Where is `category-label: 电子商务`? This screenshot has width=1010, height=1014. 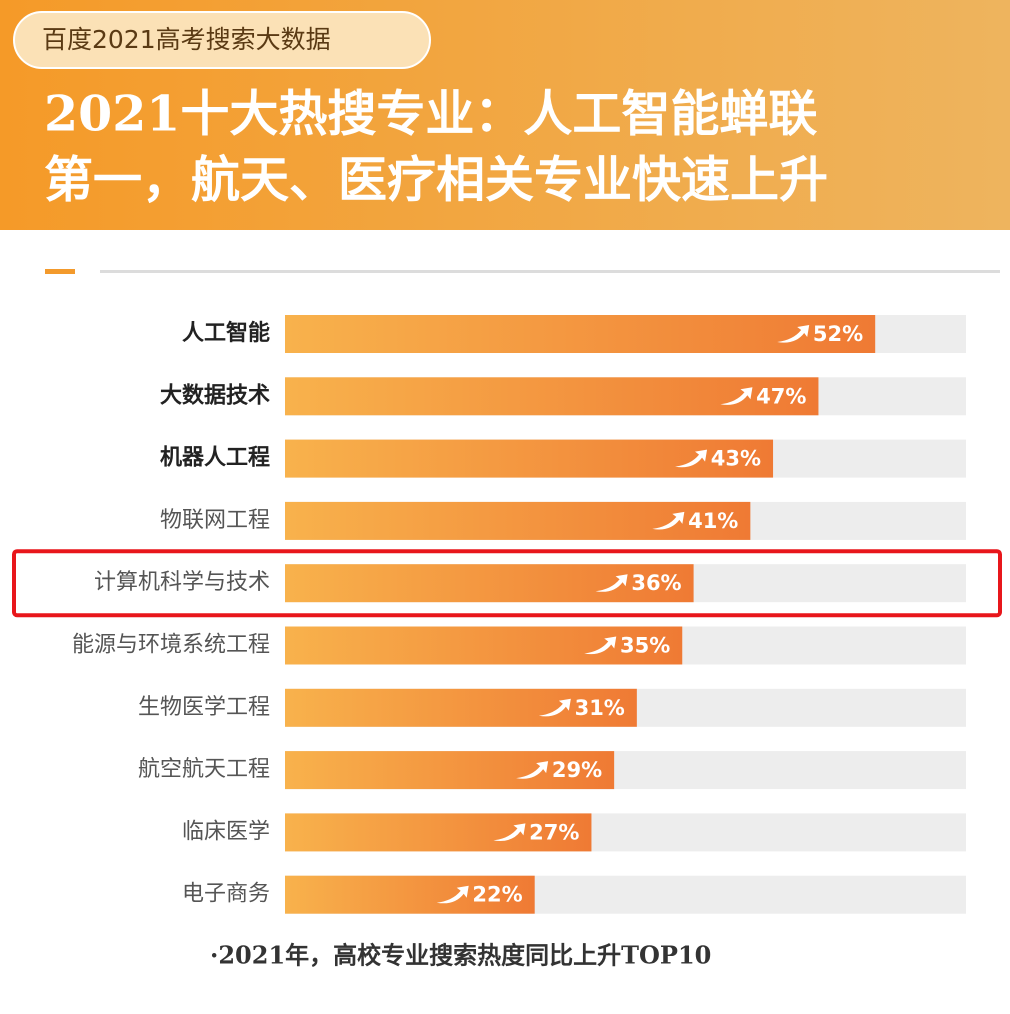 category-label: 电子商务 is located at coordinates (226, 894).